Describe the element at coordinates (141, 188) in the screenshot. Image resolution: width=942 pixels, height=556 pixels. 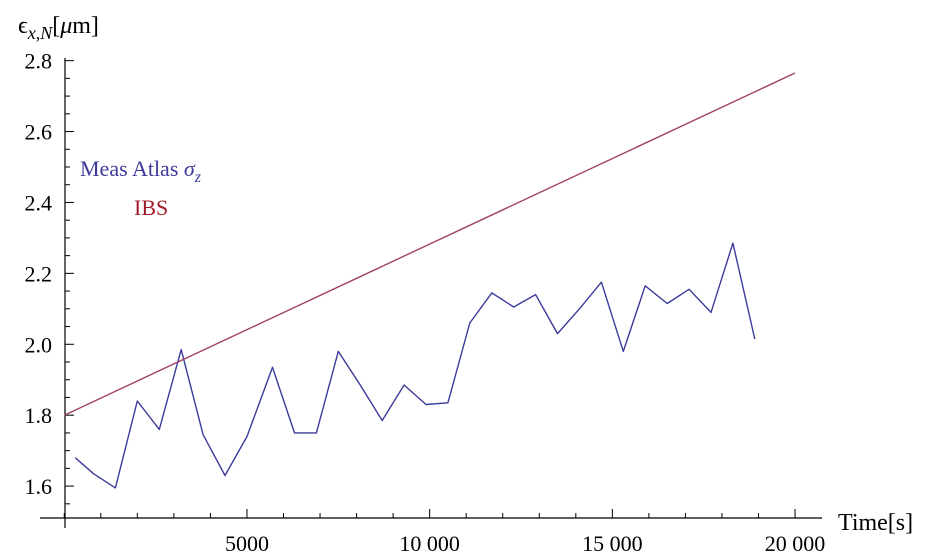
I see `legend: Meas Atlas σz IBS` at that location.